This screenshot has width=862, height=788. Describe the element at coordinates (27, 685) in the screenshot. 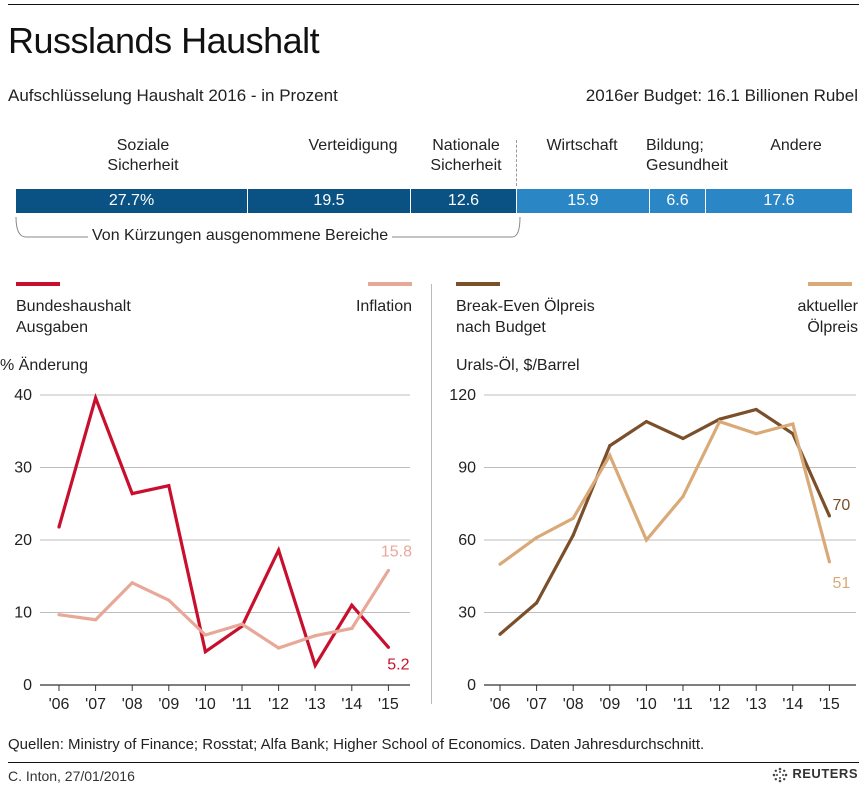

I see `left-chart-ytick-label: 0` at that location.